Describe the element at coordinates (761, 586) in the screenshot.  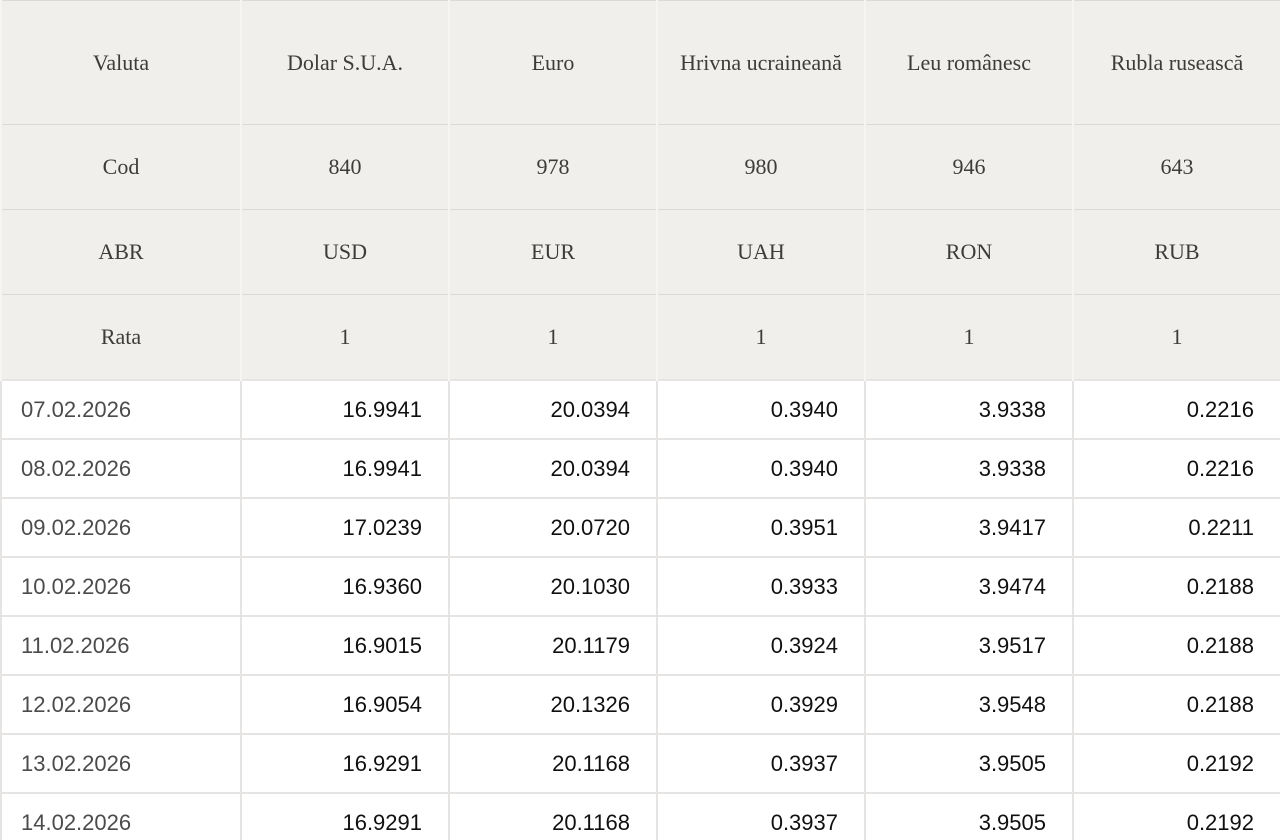
I see `rate-value-cell: 0.3933` at that location.